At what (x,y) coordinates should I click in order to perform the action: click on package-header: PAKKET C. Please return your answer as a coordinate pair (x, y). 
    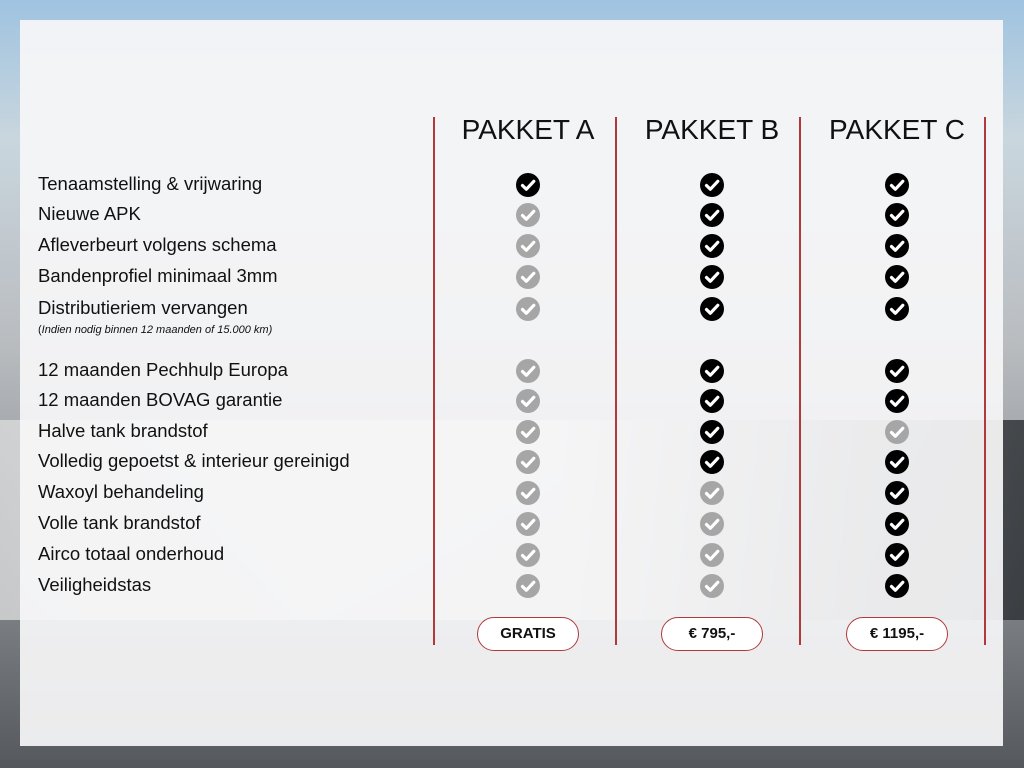
    Looking at the image, I should click on (897, 129).